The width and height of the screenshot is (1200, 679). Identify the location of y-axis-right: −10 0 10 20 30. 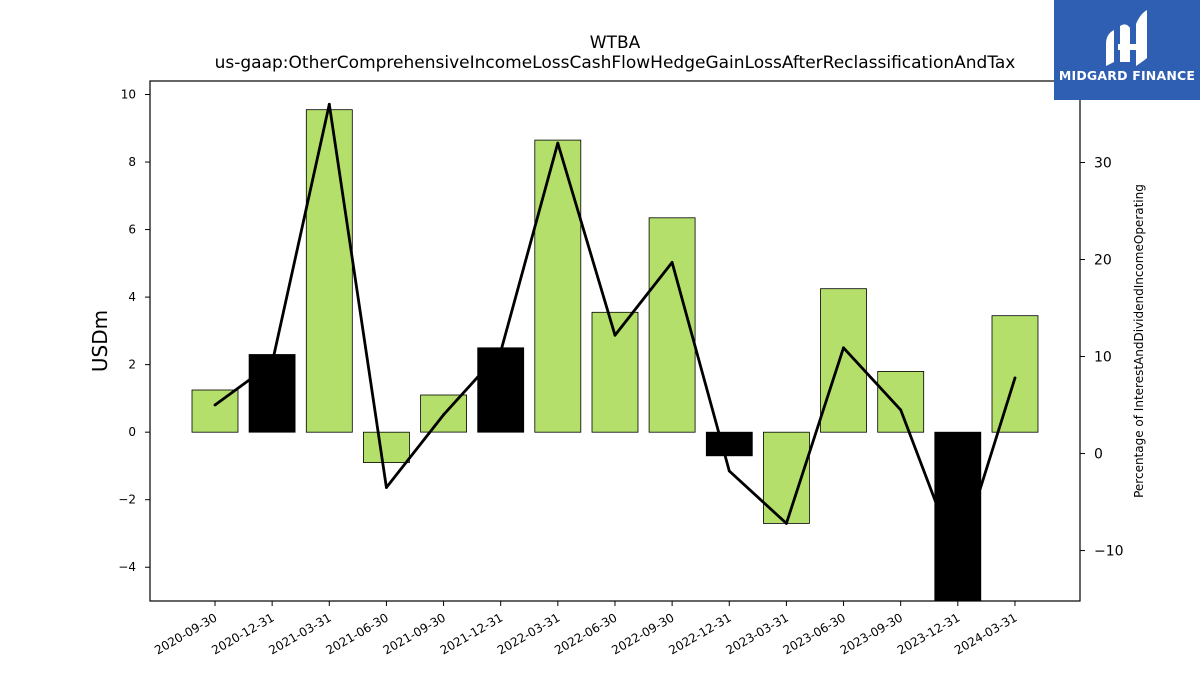
(1102, 357).